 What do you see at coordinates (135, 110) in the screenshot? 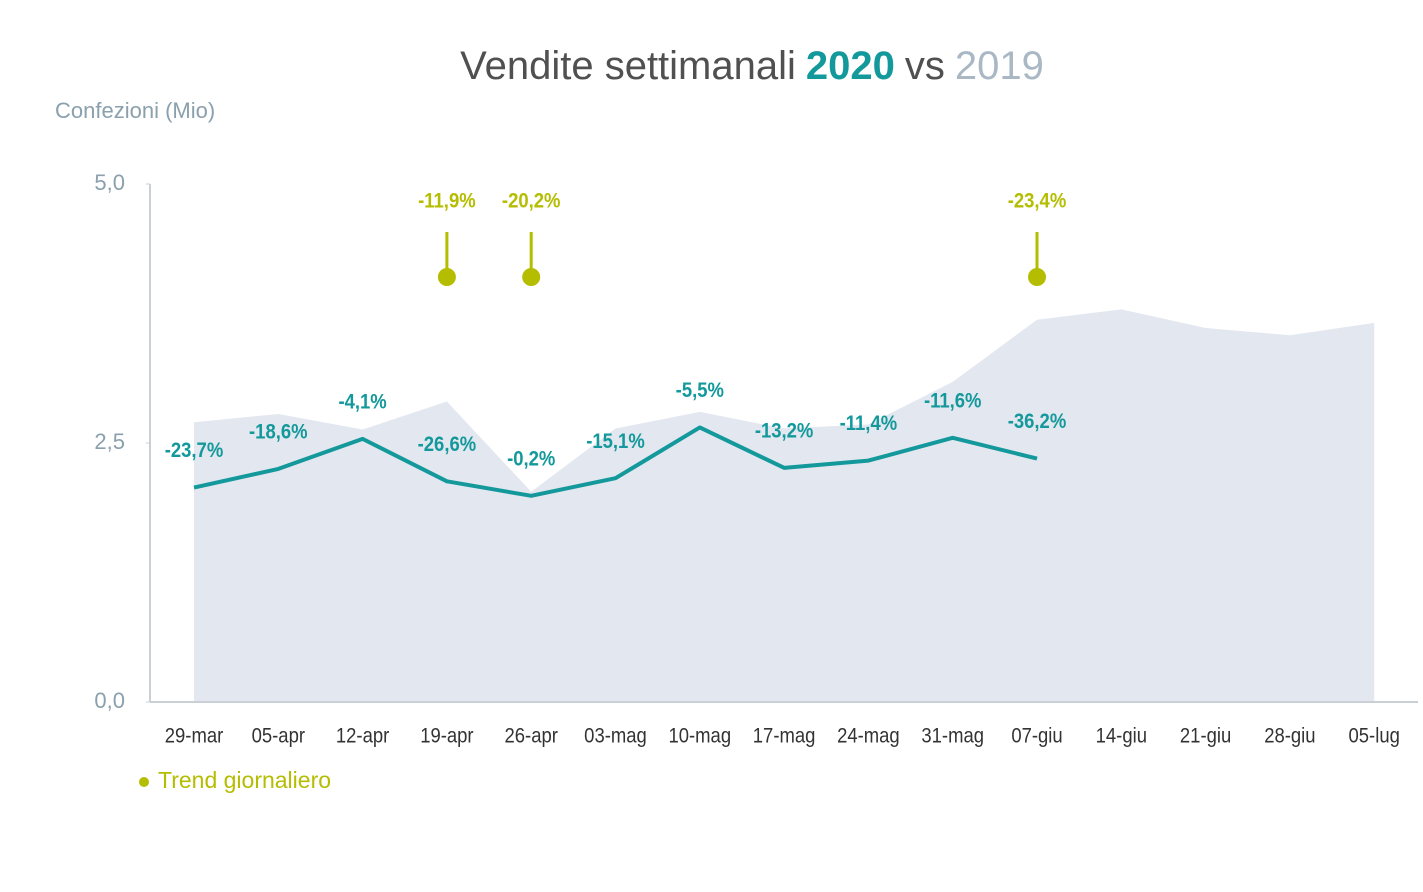
I see `y-axis-label: Confezioni (Mio)` at bounding box center [135, 110].